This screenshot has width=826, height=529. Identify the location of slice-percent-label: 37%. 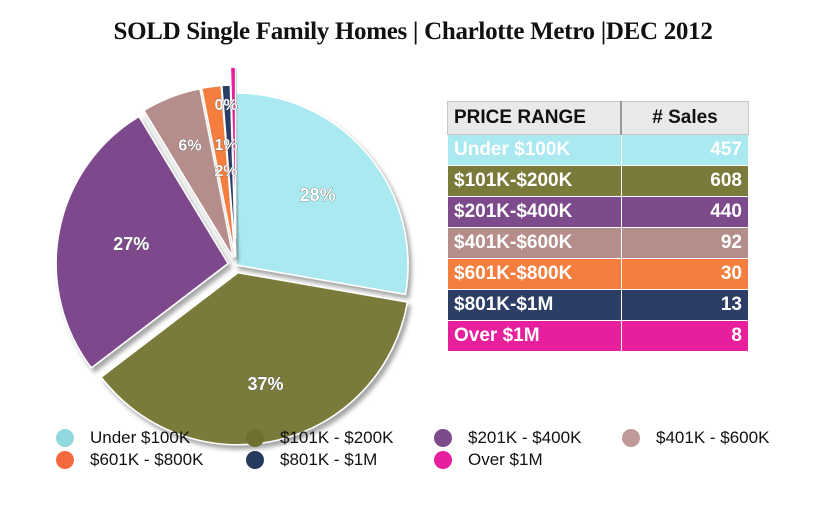
(265, 384).